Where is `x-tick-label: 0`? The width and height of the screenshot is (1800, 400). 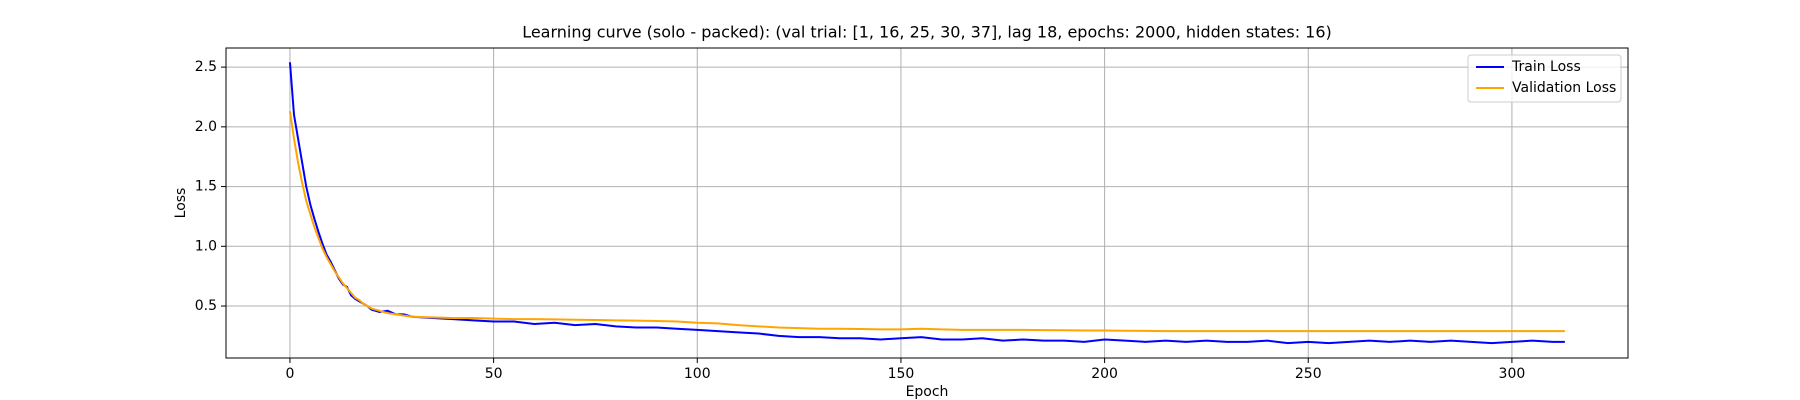 x-tick-label: 0 is located at coordinates (289, 374).